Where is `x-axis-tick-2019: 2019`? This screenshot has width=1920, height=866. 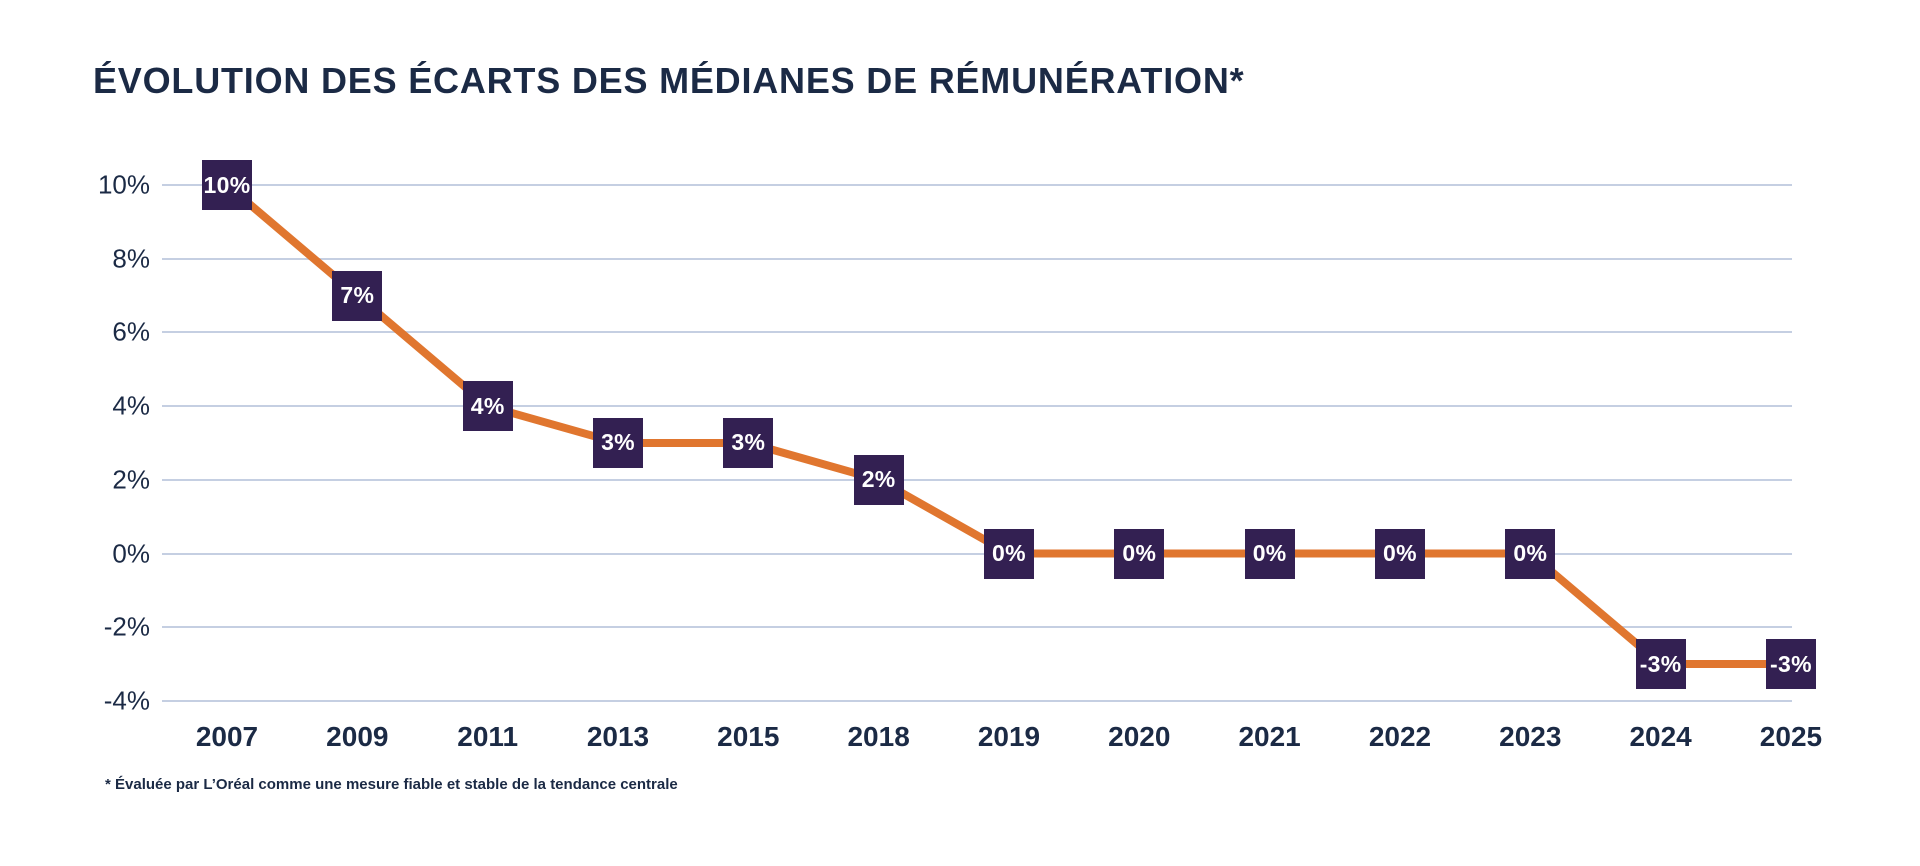 x-axis-tick-2019: 2019 is located at coordinates (1009, 736).